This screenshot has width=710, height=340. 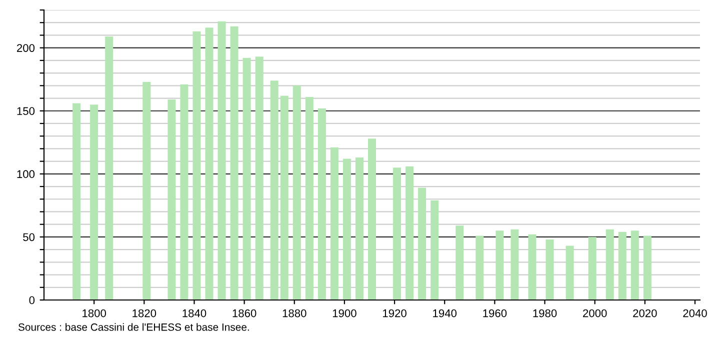 What do you see at coordinates (445, 313) in the screenshot?
I see `x-tick-label: 1940` at bounding box center [445, 313].